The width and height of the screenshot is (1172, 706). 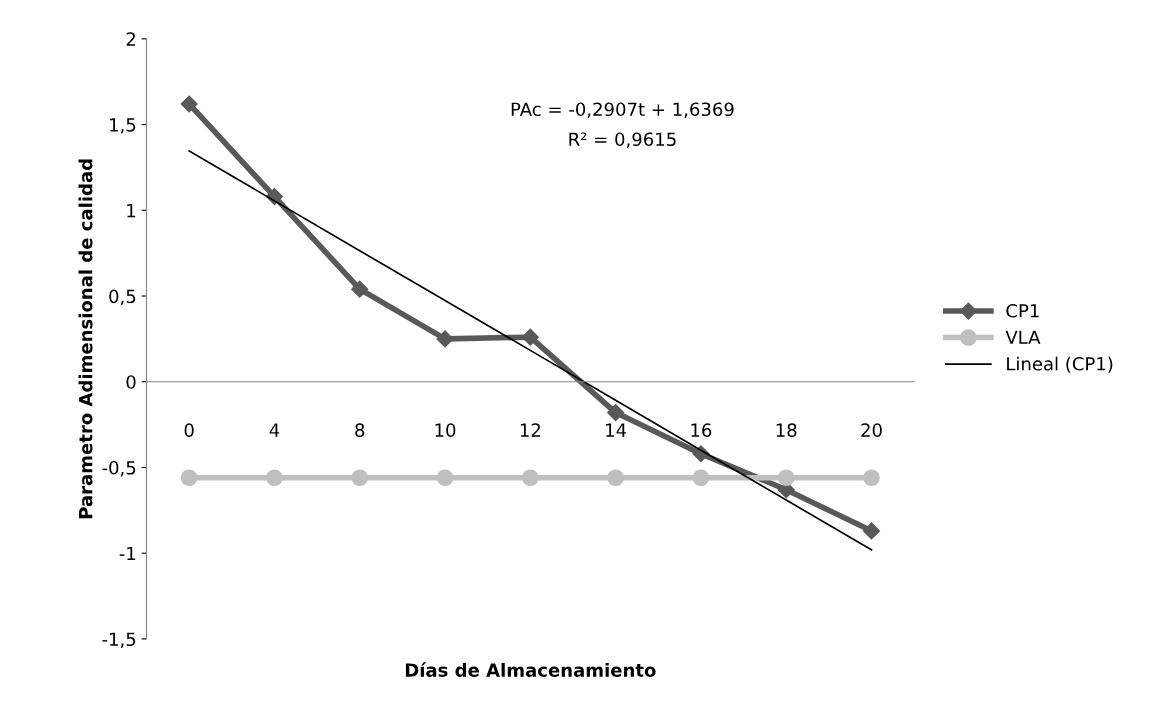 What do you see at coordinates (1060, 364) in the screenshot?
I see `legend-label: Lineal (CP1)` at bounding box center [1060, 364].